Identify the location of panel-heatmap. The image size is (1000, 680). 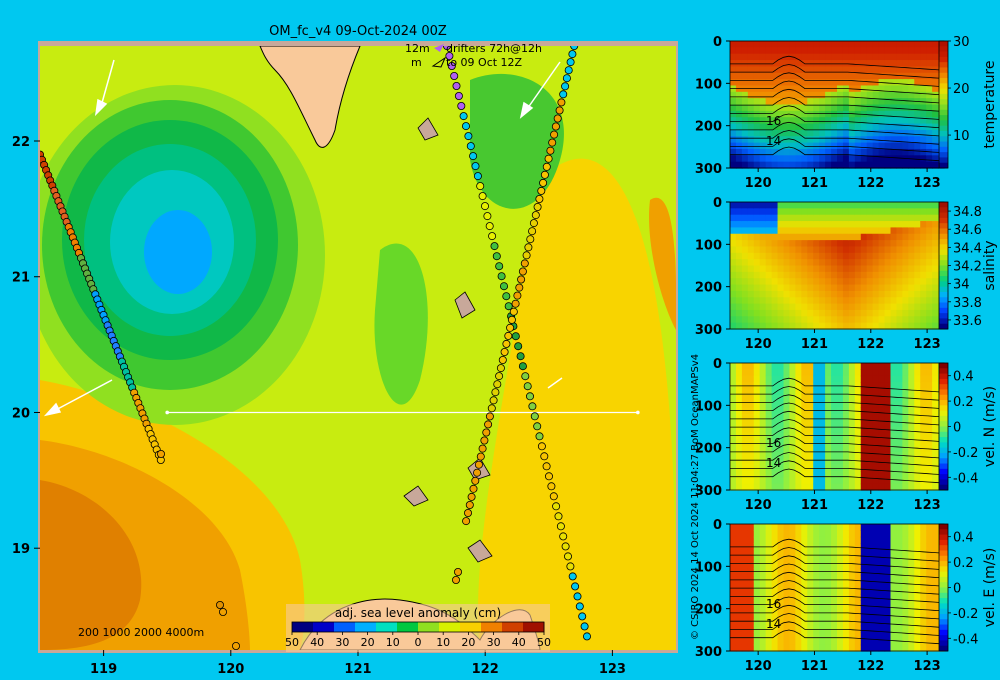
(837, 266).